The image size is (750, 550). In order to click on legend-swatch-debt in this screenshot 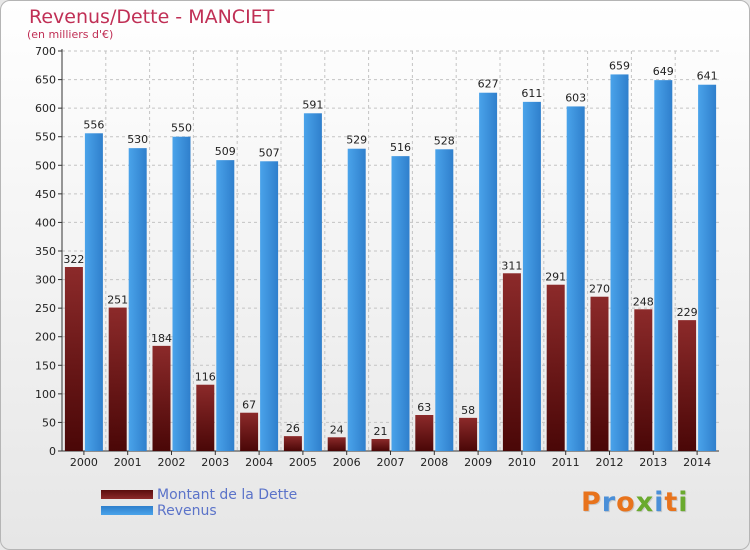, I will do `click(127, 494)`.